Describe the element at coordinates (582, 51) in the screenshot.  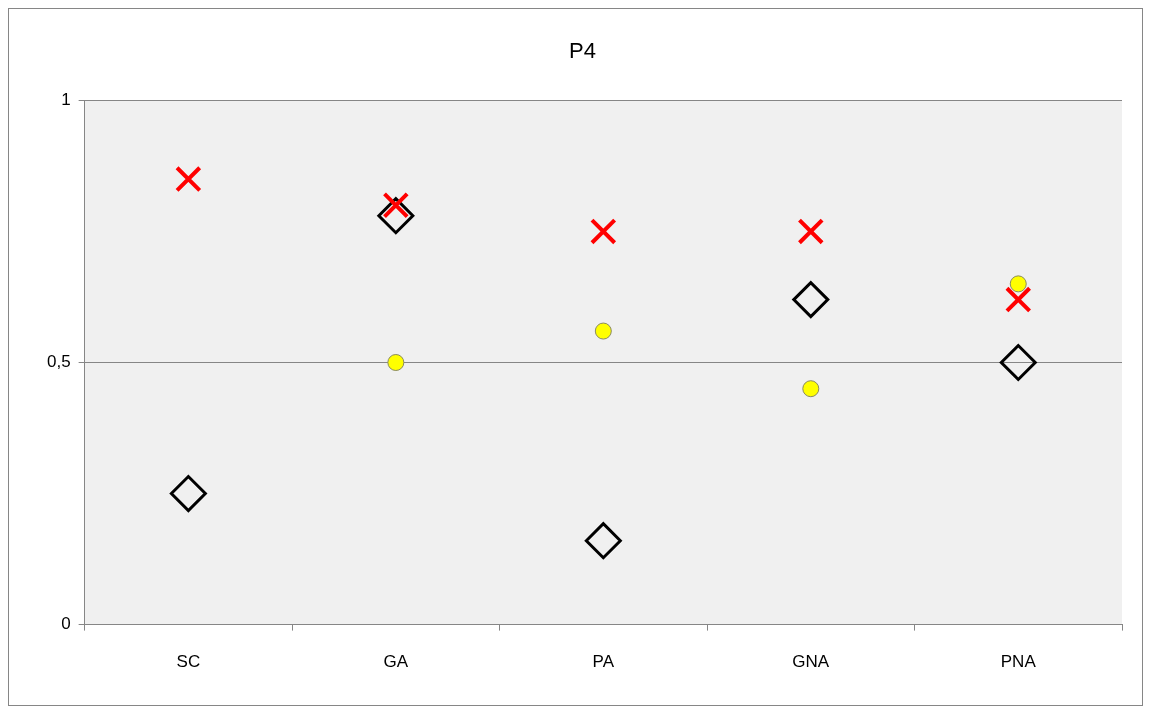
I see `chart-title: P4` at that location.